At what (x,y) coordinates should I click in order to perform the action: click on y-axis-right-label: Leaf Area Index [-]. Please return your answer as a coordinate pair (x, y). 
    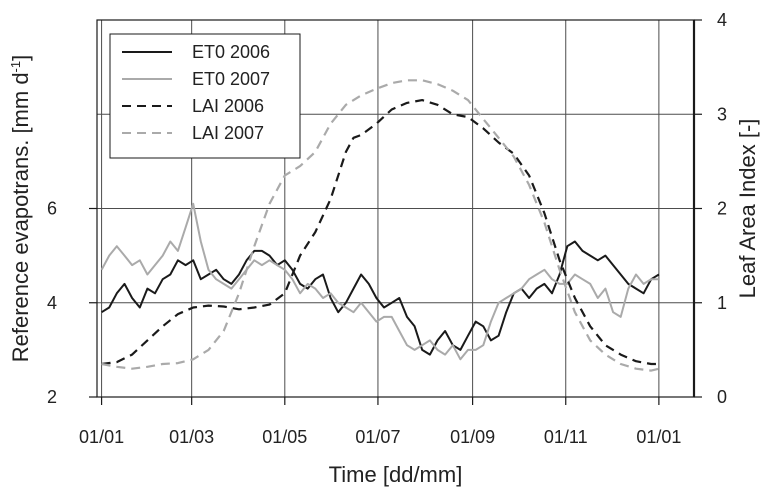
    Looking at the image, I should click on (747, 209).